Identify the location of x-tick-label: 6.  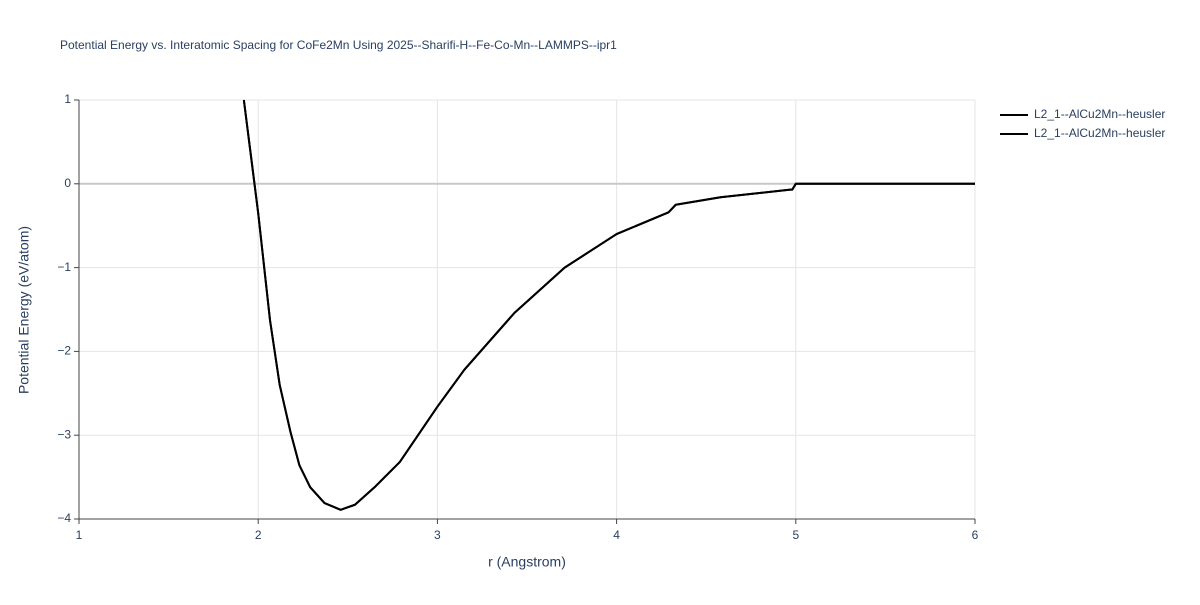
(975, 535).